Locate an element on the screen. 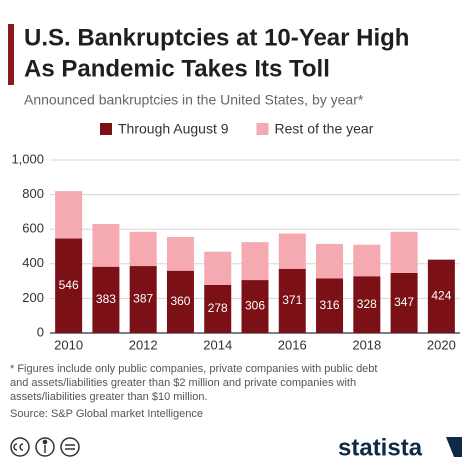 This screenshot has height=465, width=474. value-label: 316 is located at coordinates (330, 305).